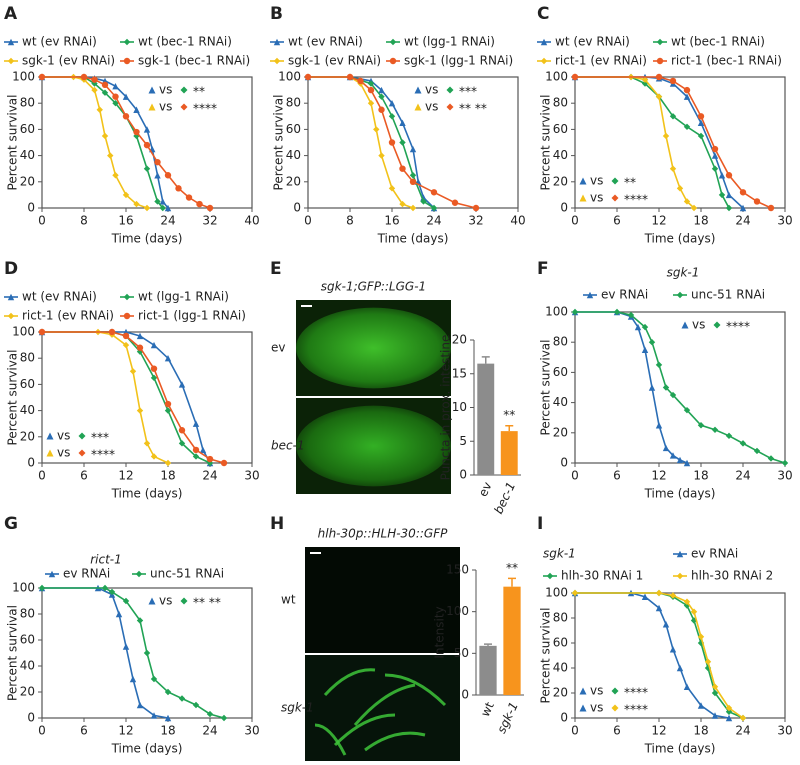 This screenshot has height=765, width=800. I want to click on x-tick-label: 16, so click(125, 221).